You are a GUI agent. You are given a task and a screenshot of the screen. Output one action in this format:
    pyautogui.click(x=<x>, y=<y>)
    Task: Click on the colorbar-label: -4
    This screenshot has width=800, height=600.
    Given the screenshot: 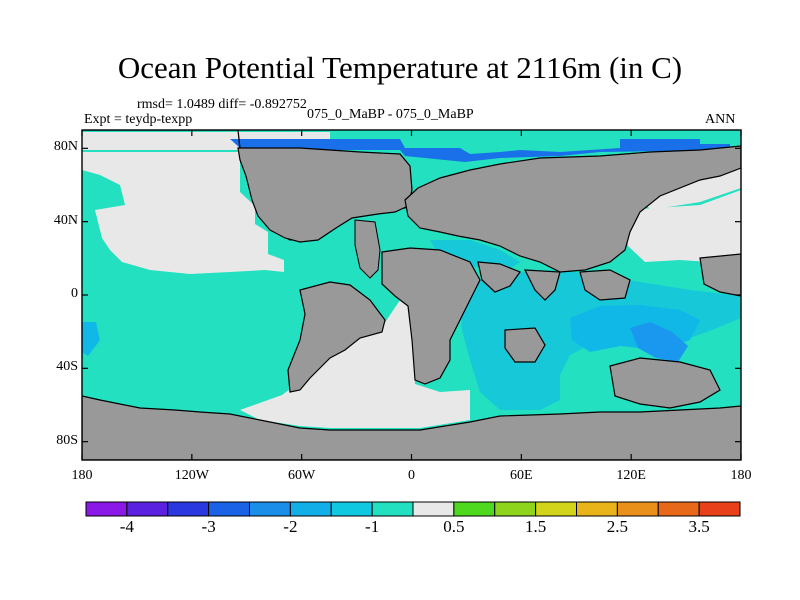 What is the action you would take?
    pyautogui.click(x=126, y=526)
    